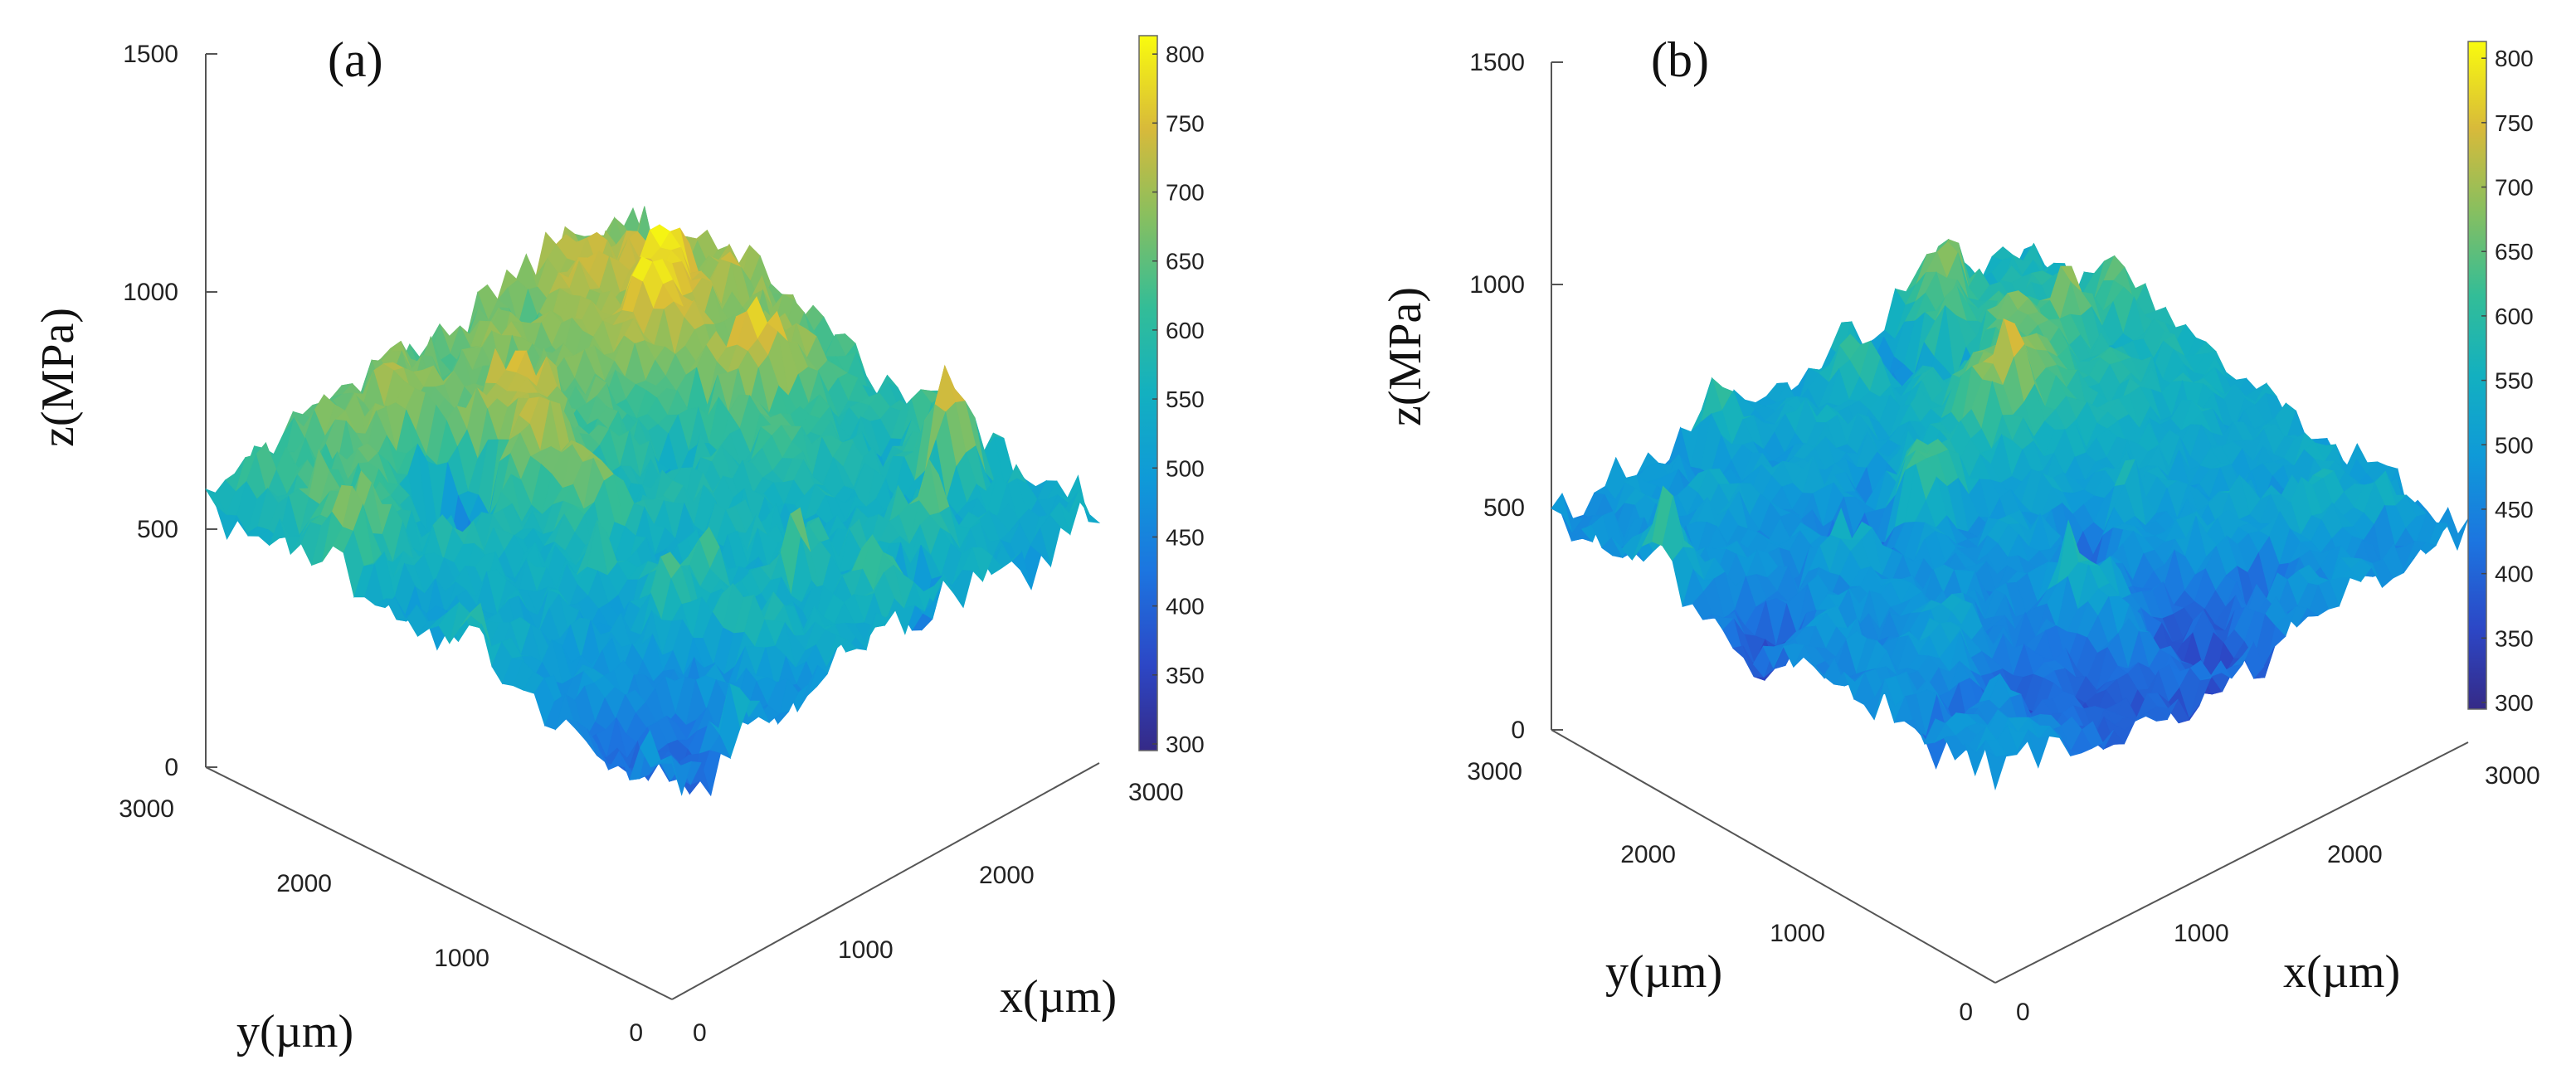 The width and height of the screenshot is (2576, 1084). I want to click on panel-b-x-tick-2000: 2000, so click(2355, 854).